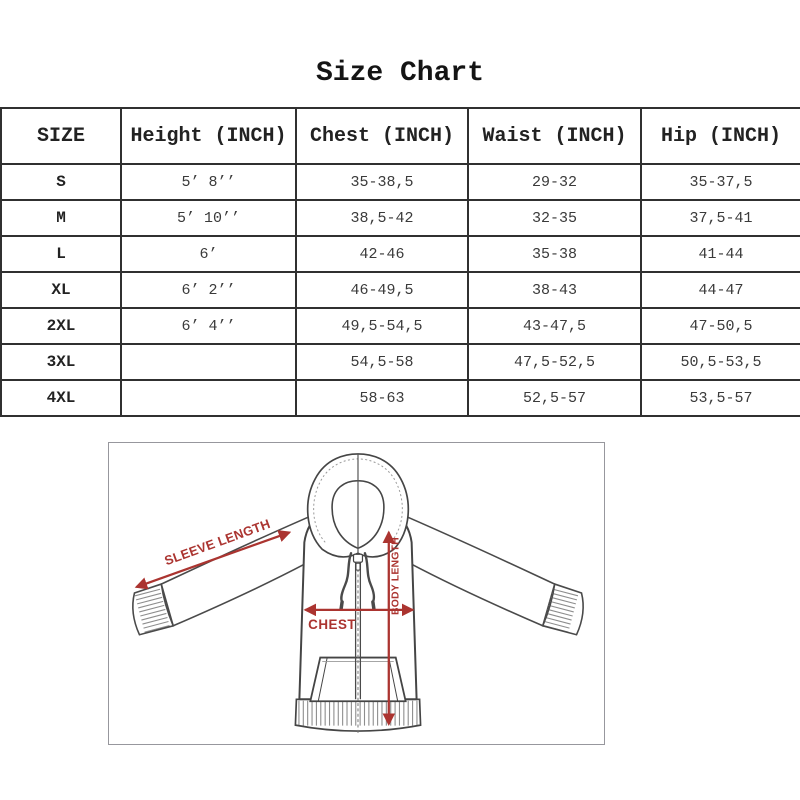 This screenshot has width=800, height=800. Describe the element at coordinates (720, 326) in the screenshot. I see `hip-cell: 47-50,5` at that location.